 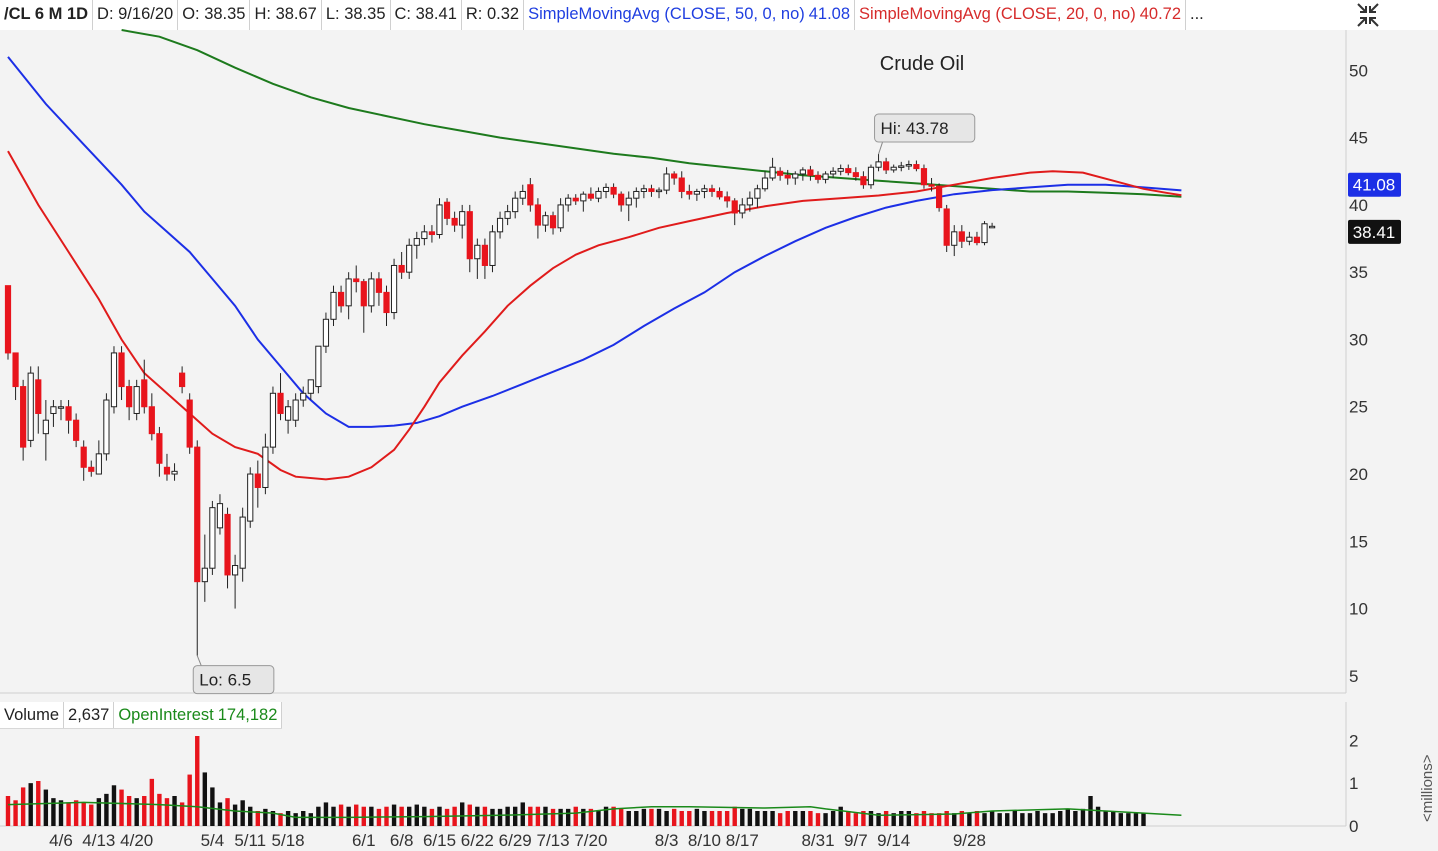 What do you see at coordinates (477, 840) in the screenshot?
I see `x-tick-label: 6/22` at bounding box center [477, 840].